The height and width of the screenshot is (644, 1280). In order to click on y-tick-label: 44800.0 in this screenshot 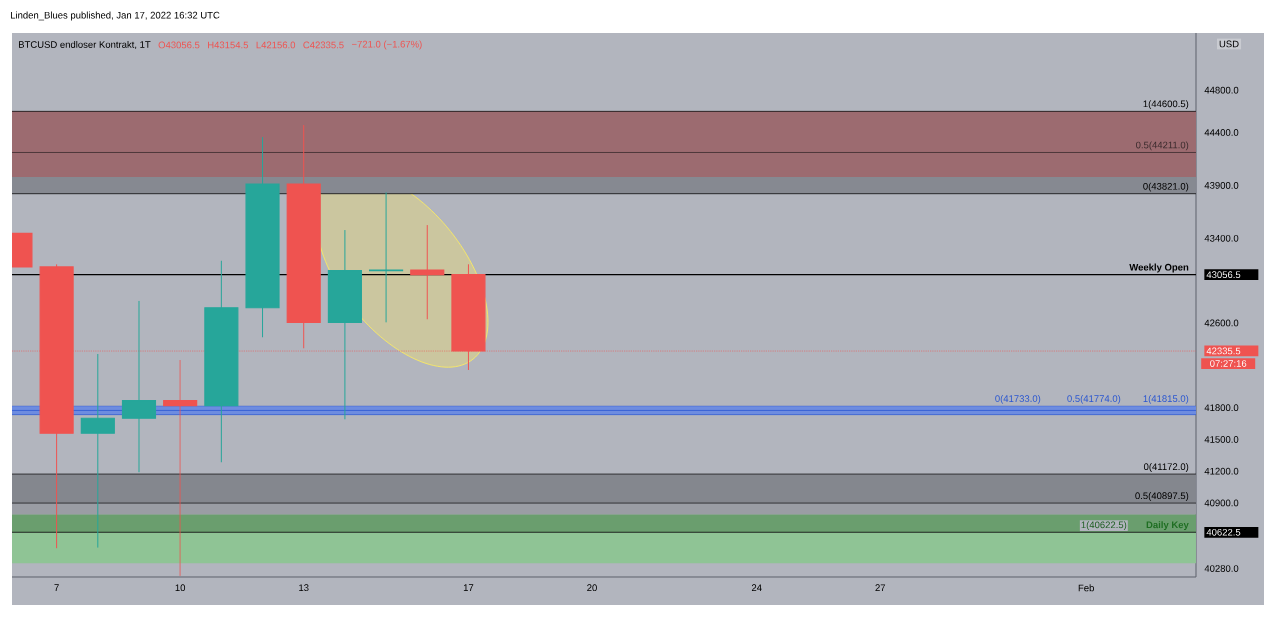, I will do `click(1221, 90)`.